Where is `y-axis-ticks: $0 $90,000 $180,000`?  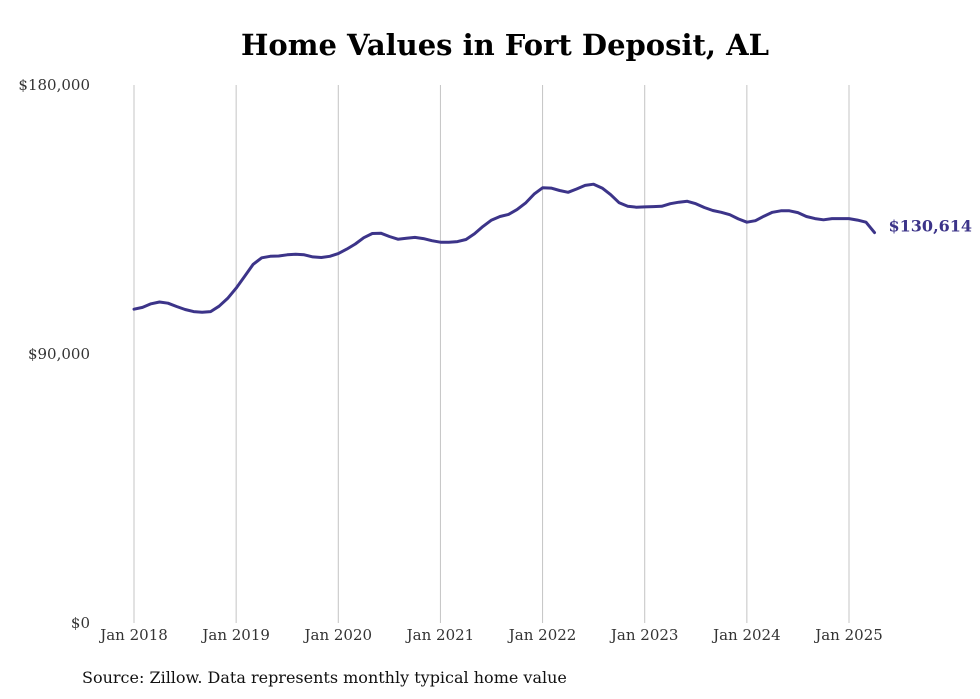 y-axis-ticks: $0 $90,000 $180,000 is located at coordinates (54, 354).